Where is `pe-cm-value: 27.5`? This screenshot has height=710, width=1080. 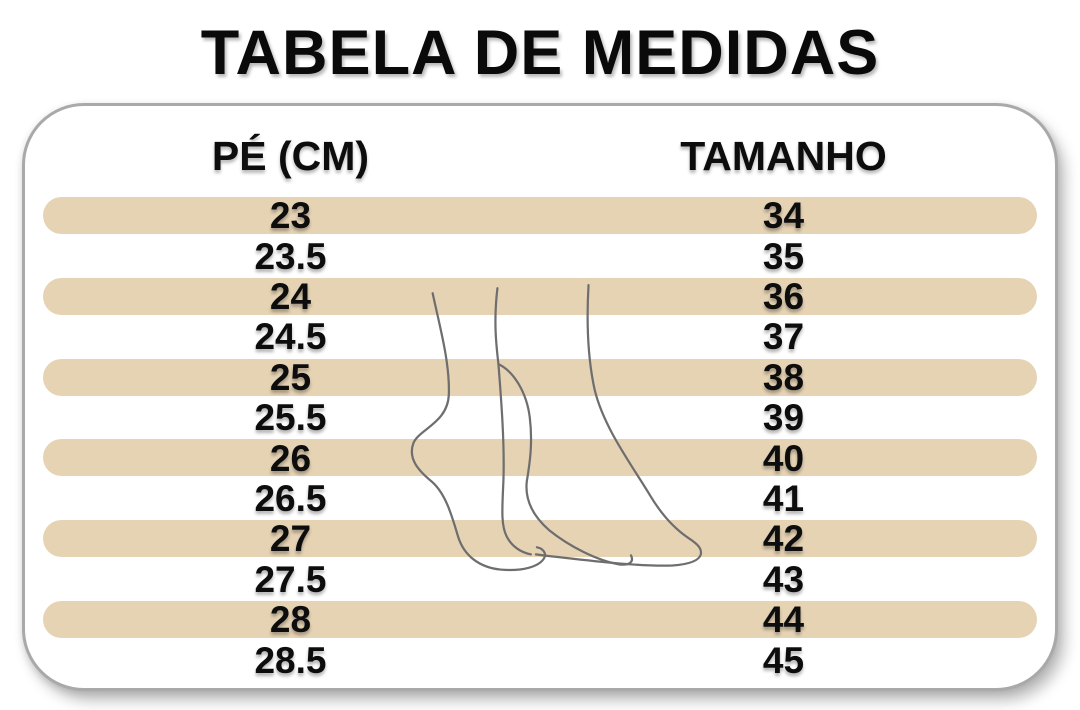
pe-cm-value: 27.5 is located at coordinates (290, 579).